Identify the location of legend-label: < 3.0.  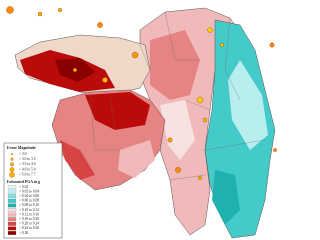
(23, 154).